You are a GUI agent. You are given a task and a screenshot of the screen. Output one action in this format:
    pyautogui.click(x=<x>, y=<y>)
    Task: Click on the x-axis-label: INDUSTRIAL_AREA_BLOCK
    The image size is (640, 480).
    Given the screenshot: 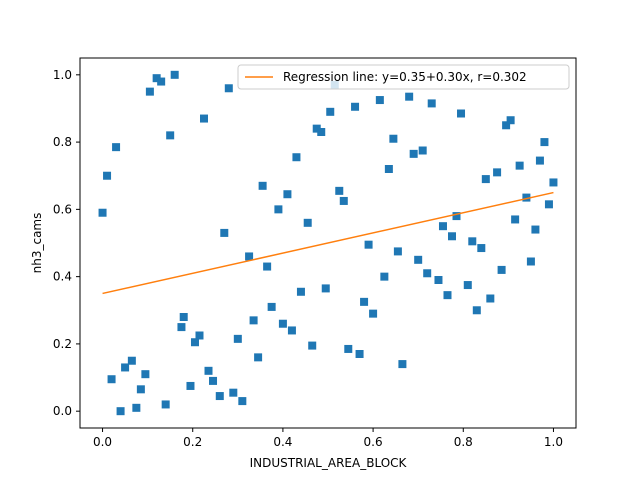 What is the action you would take?
    pyautogui.click(x=329, y=463)
    